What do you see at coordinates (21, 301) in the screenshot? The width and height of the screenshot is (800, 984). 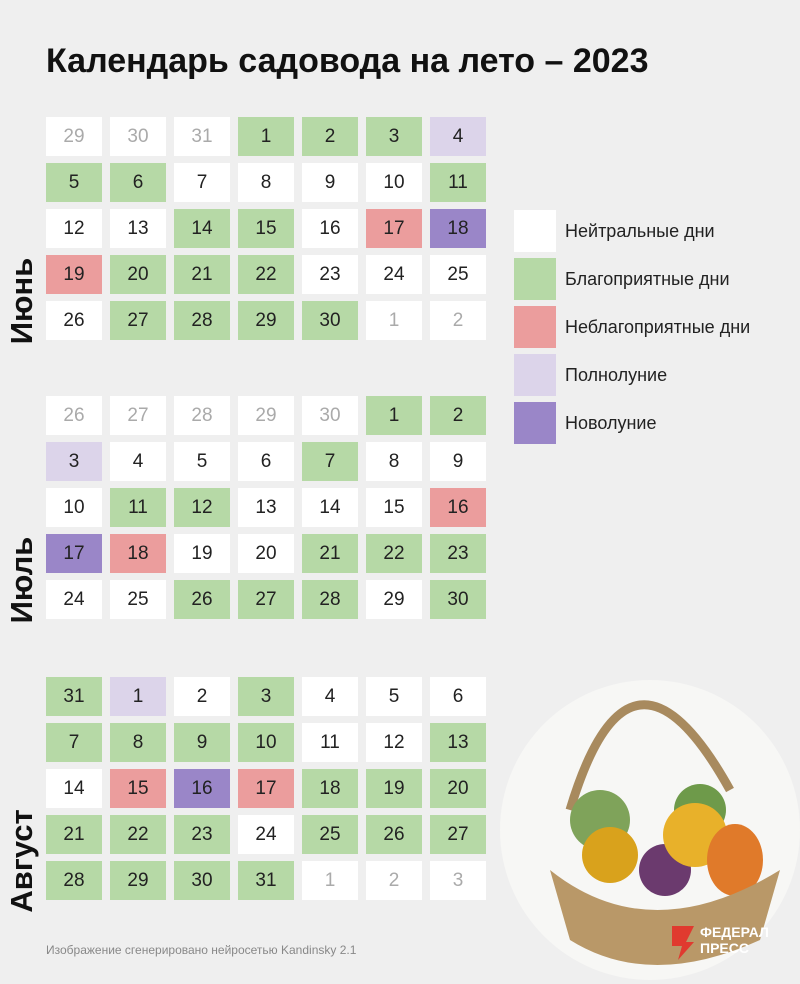 I see `month-label: Июнь` at bounding box center [21, 301].